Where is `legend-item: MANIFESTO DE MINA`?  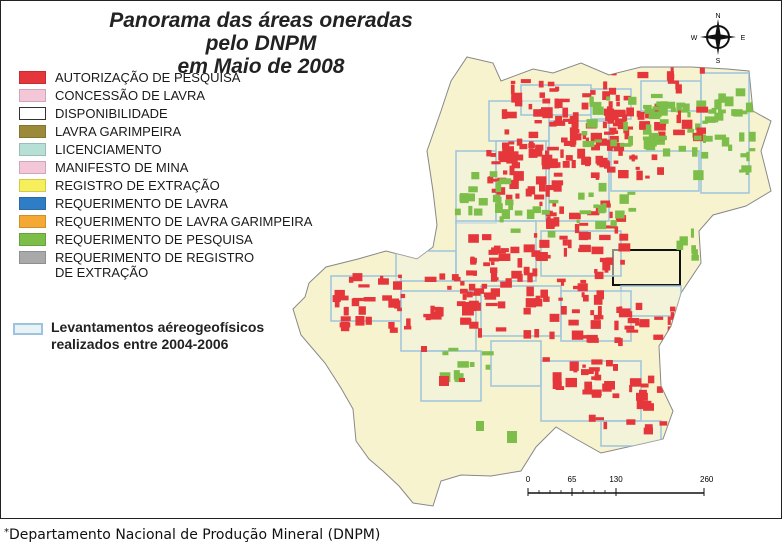
legend-item: MANIFESTO DE MINA is located at coordinates (189, 169).